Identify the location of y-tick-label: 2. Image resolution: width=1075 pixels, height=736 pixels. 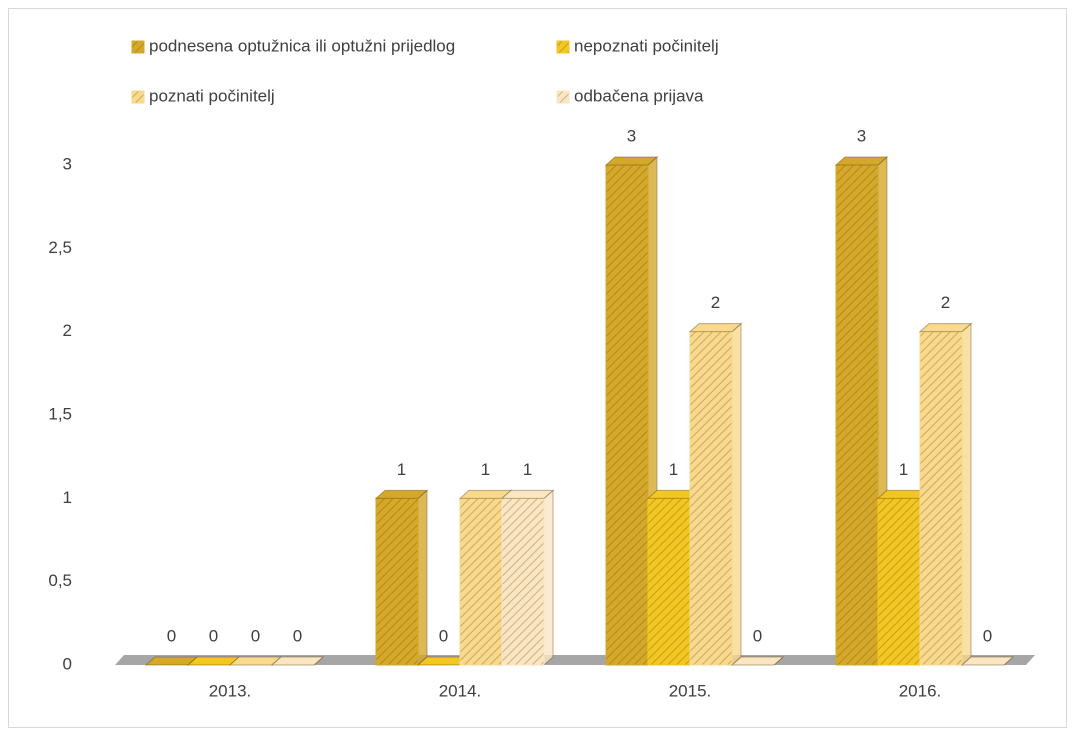
(67, 330).